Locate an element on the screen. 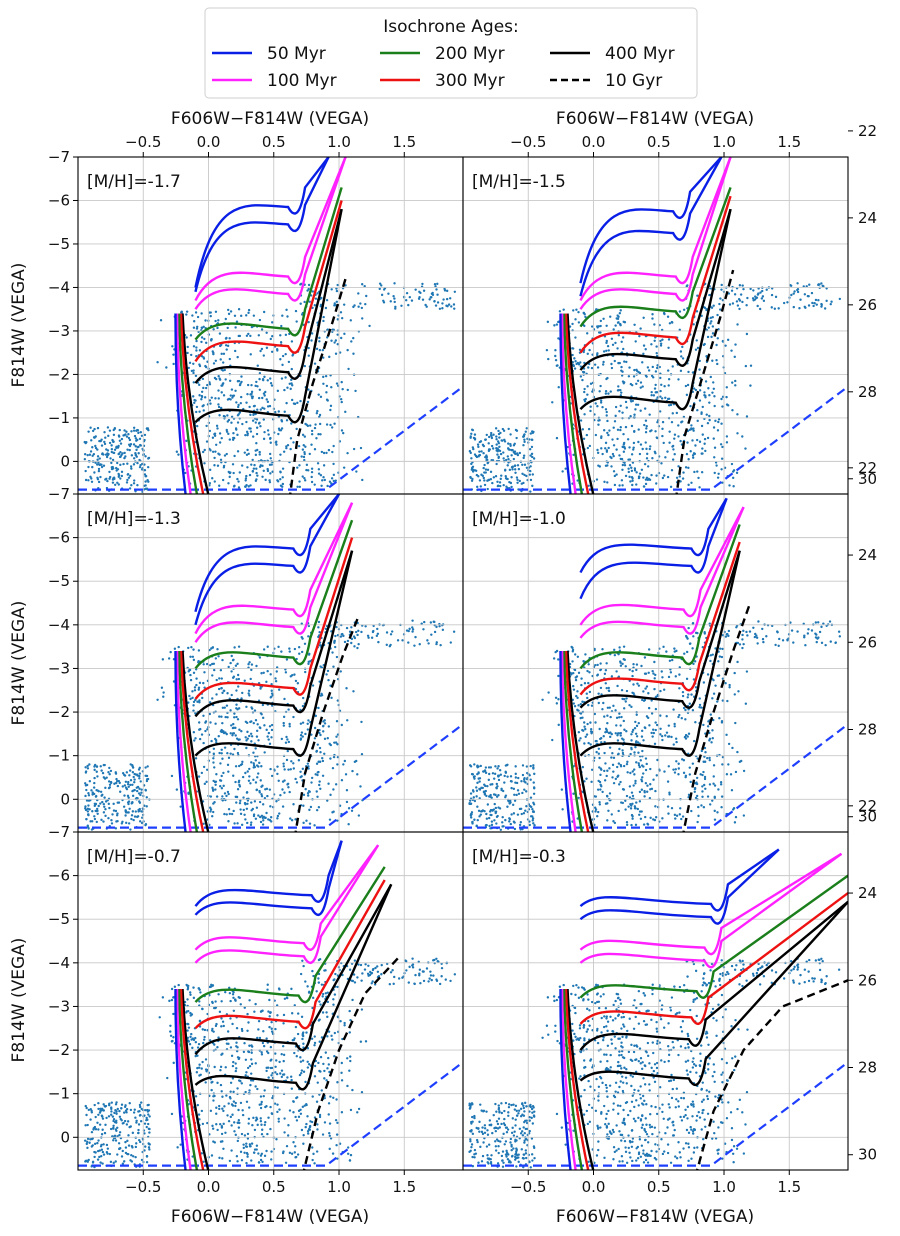 The width and height of the screenshot is (900, 1236). isochrone-300-Myr is located at coordinates (268, 281).